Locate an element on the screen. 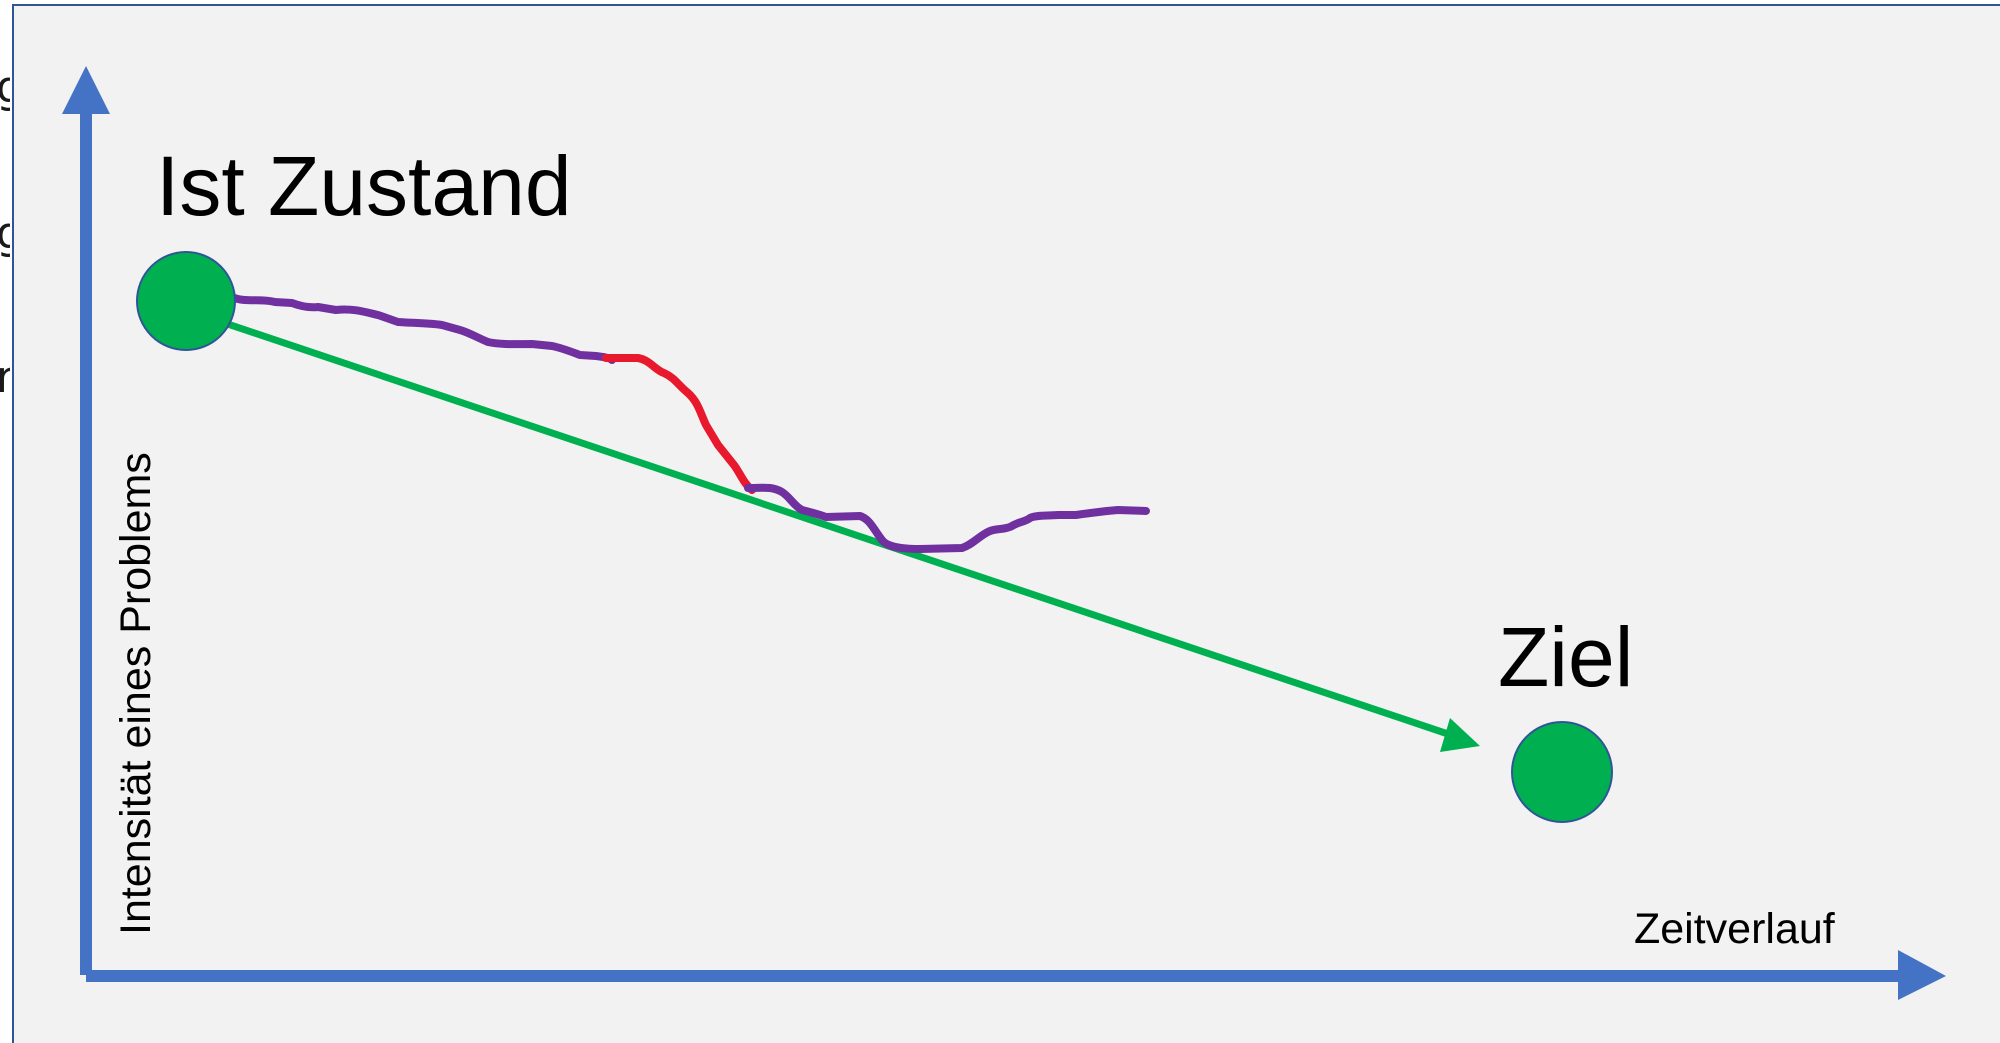 The width and height of the screenshot is (2000, 1043). start-state-node is located at coordinates (186, 301).